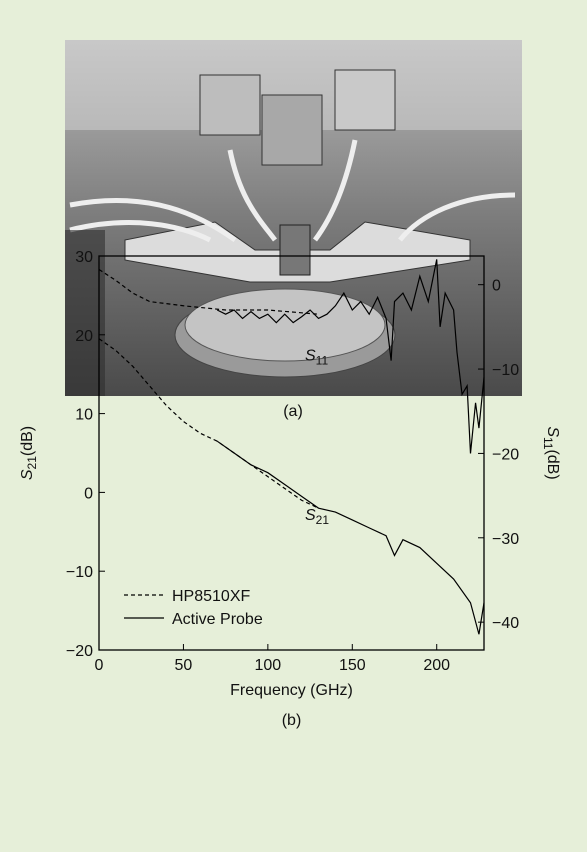 The image size is (587, 857). I want to click on x-axis-label: Frequency (GHz), so click(291, 690).